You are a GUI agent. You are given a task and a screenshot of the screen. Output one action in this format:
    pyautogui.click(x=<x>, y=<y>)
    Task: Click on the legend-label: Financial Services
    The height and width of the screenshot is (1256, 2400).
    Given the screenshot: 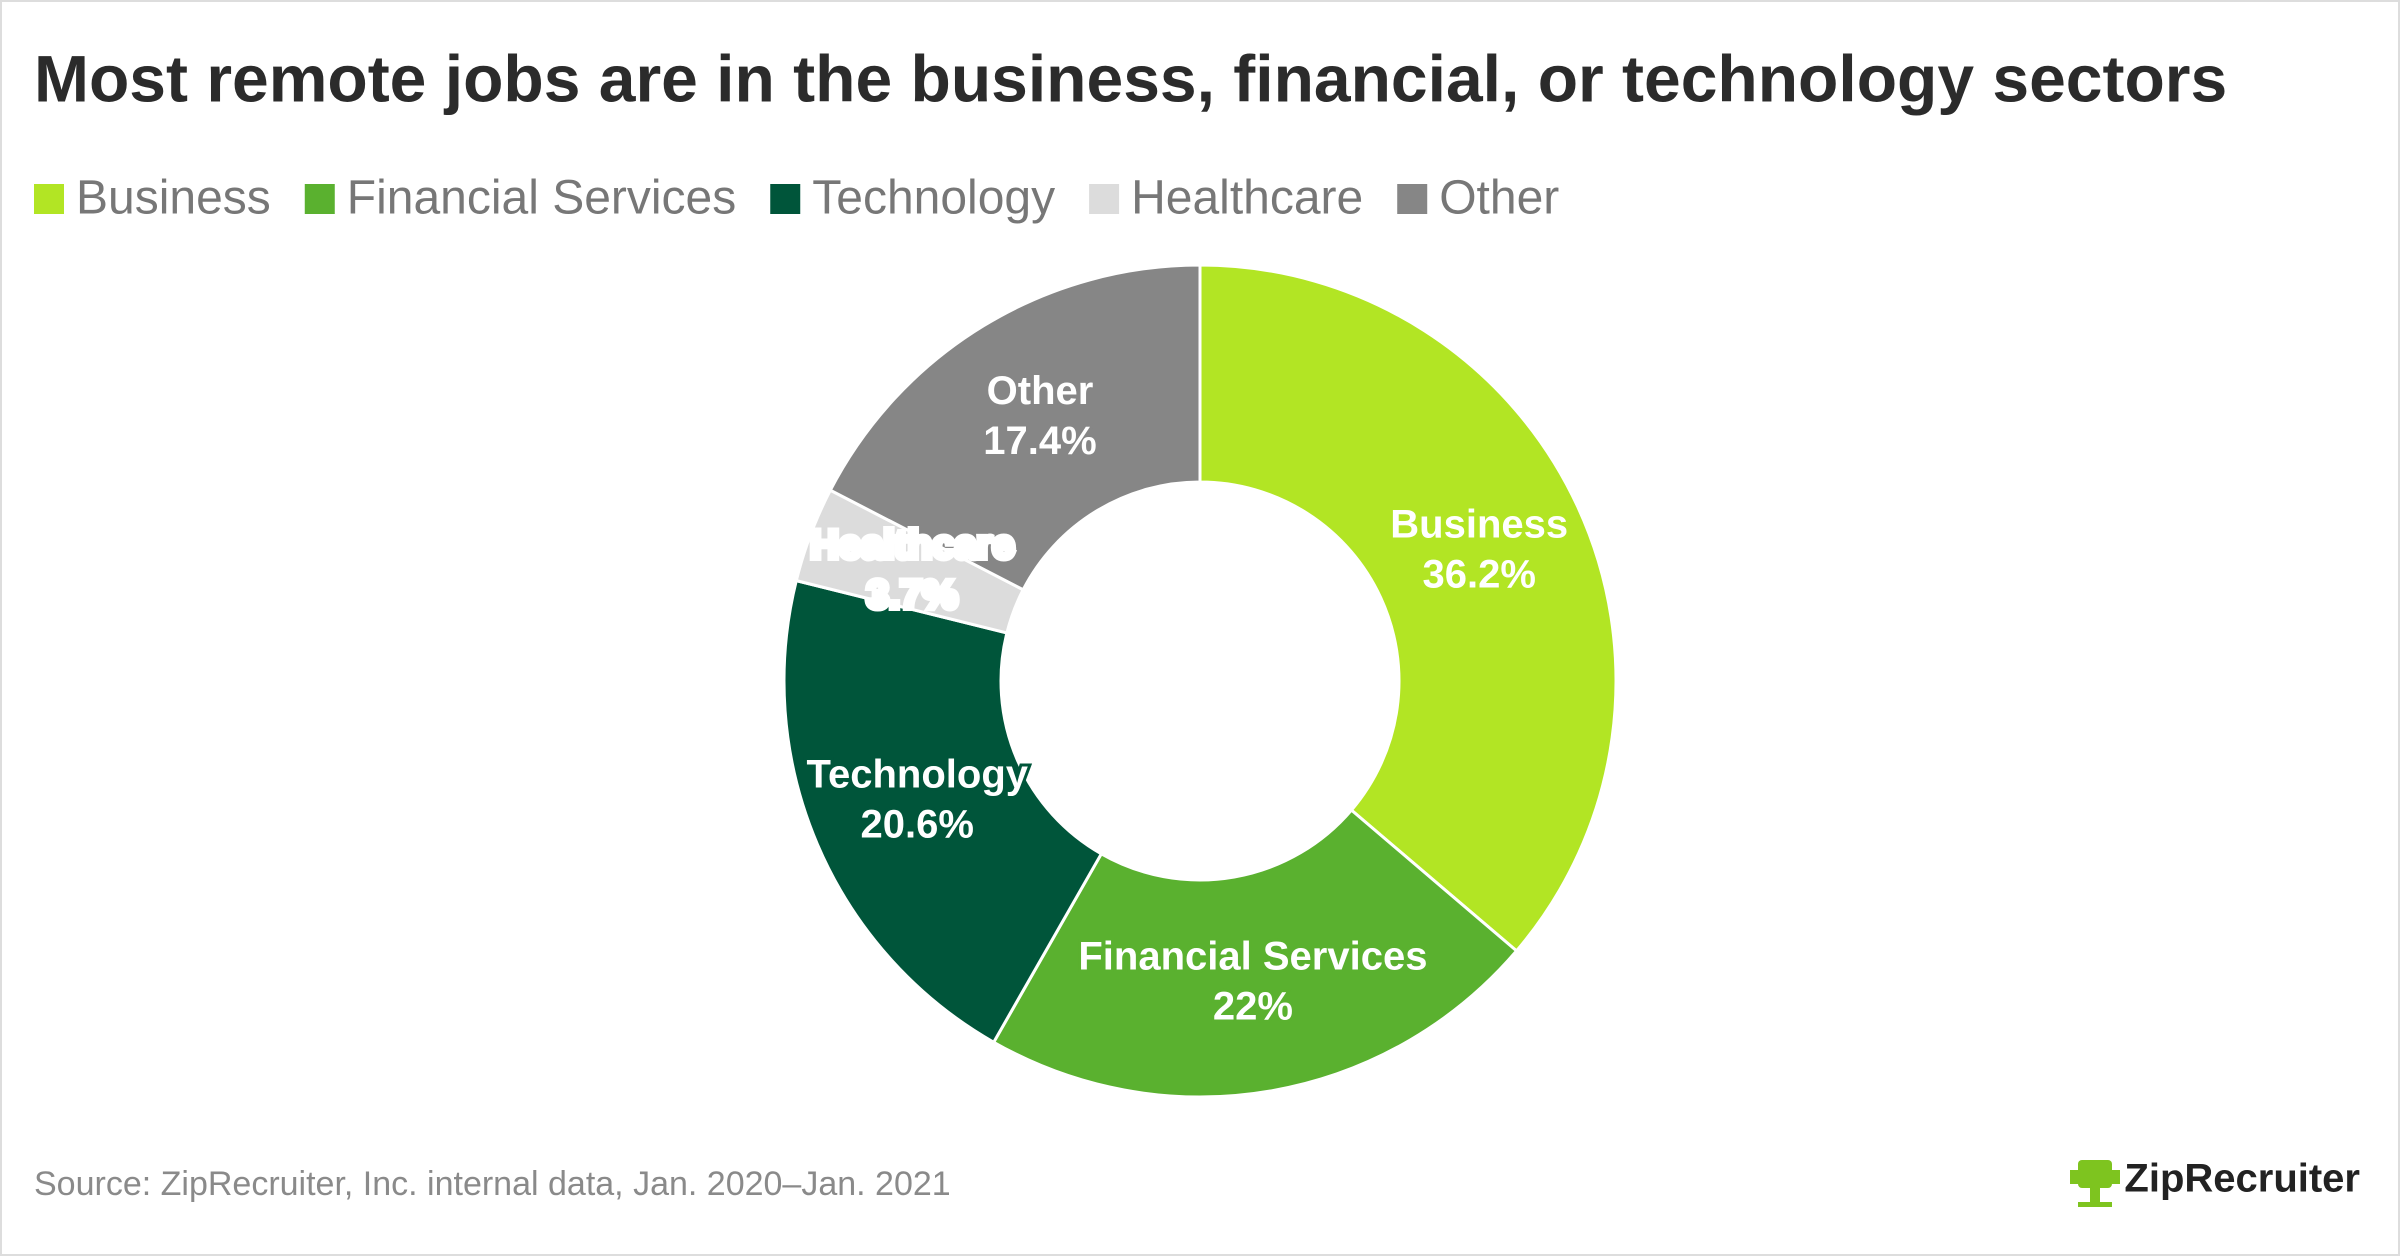 What is the action you would take?
    pyautogui.click(x=541, y=198)
    